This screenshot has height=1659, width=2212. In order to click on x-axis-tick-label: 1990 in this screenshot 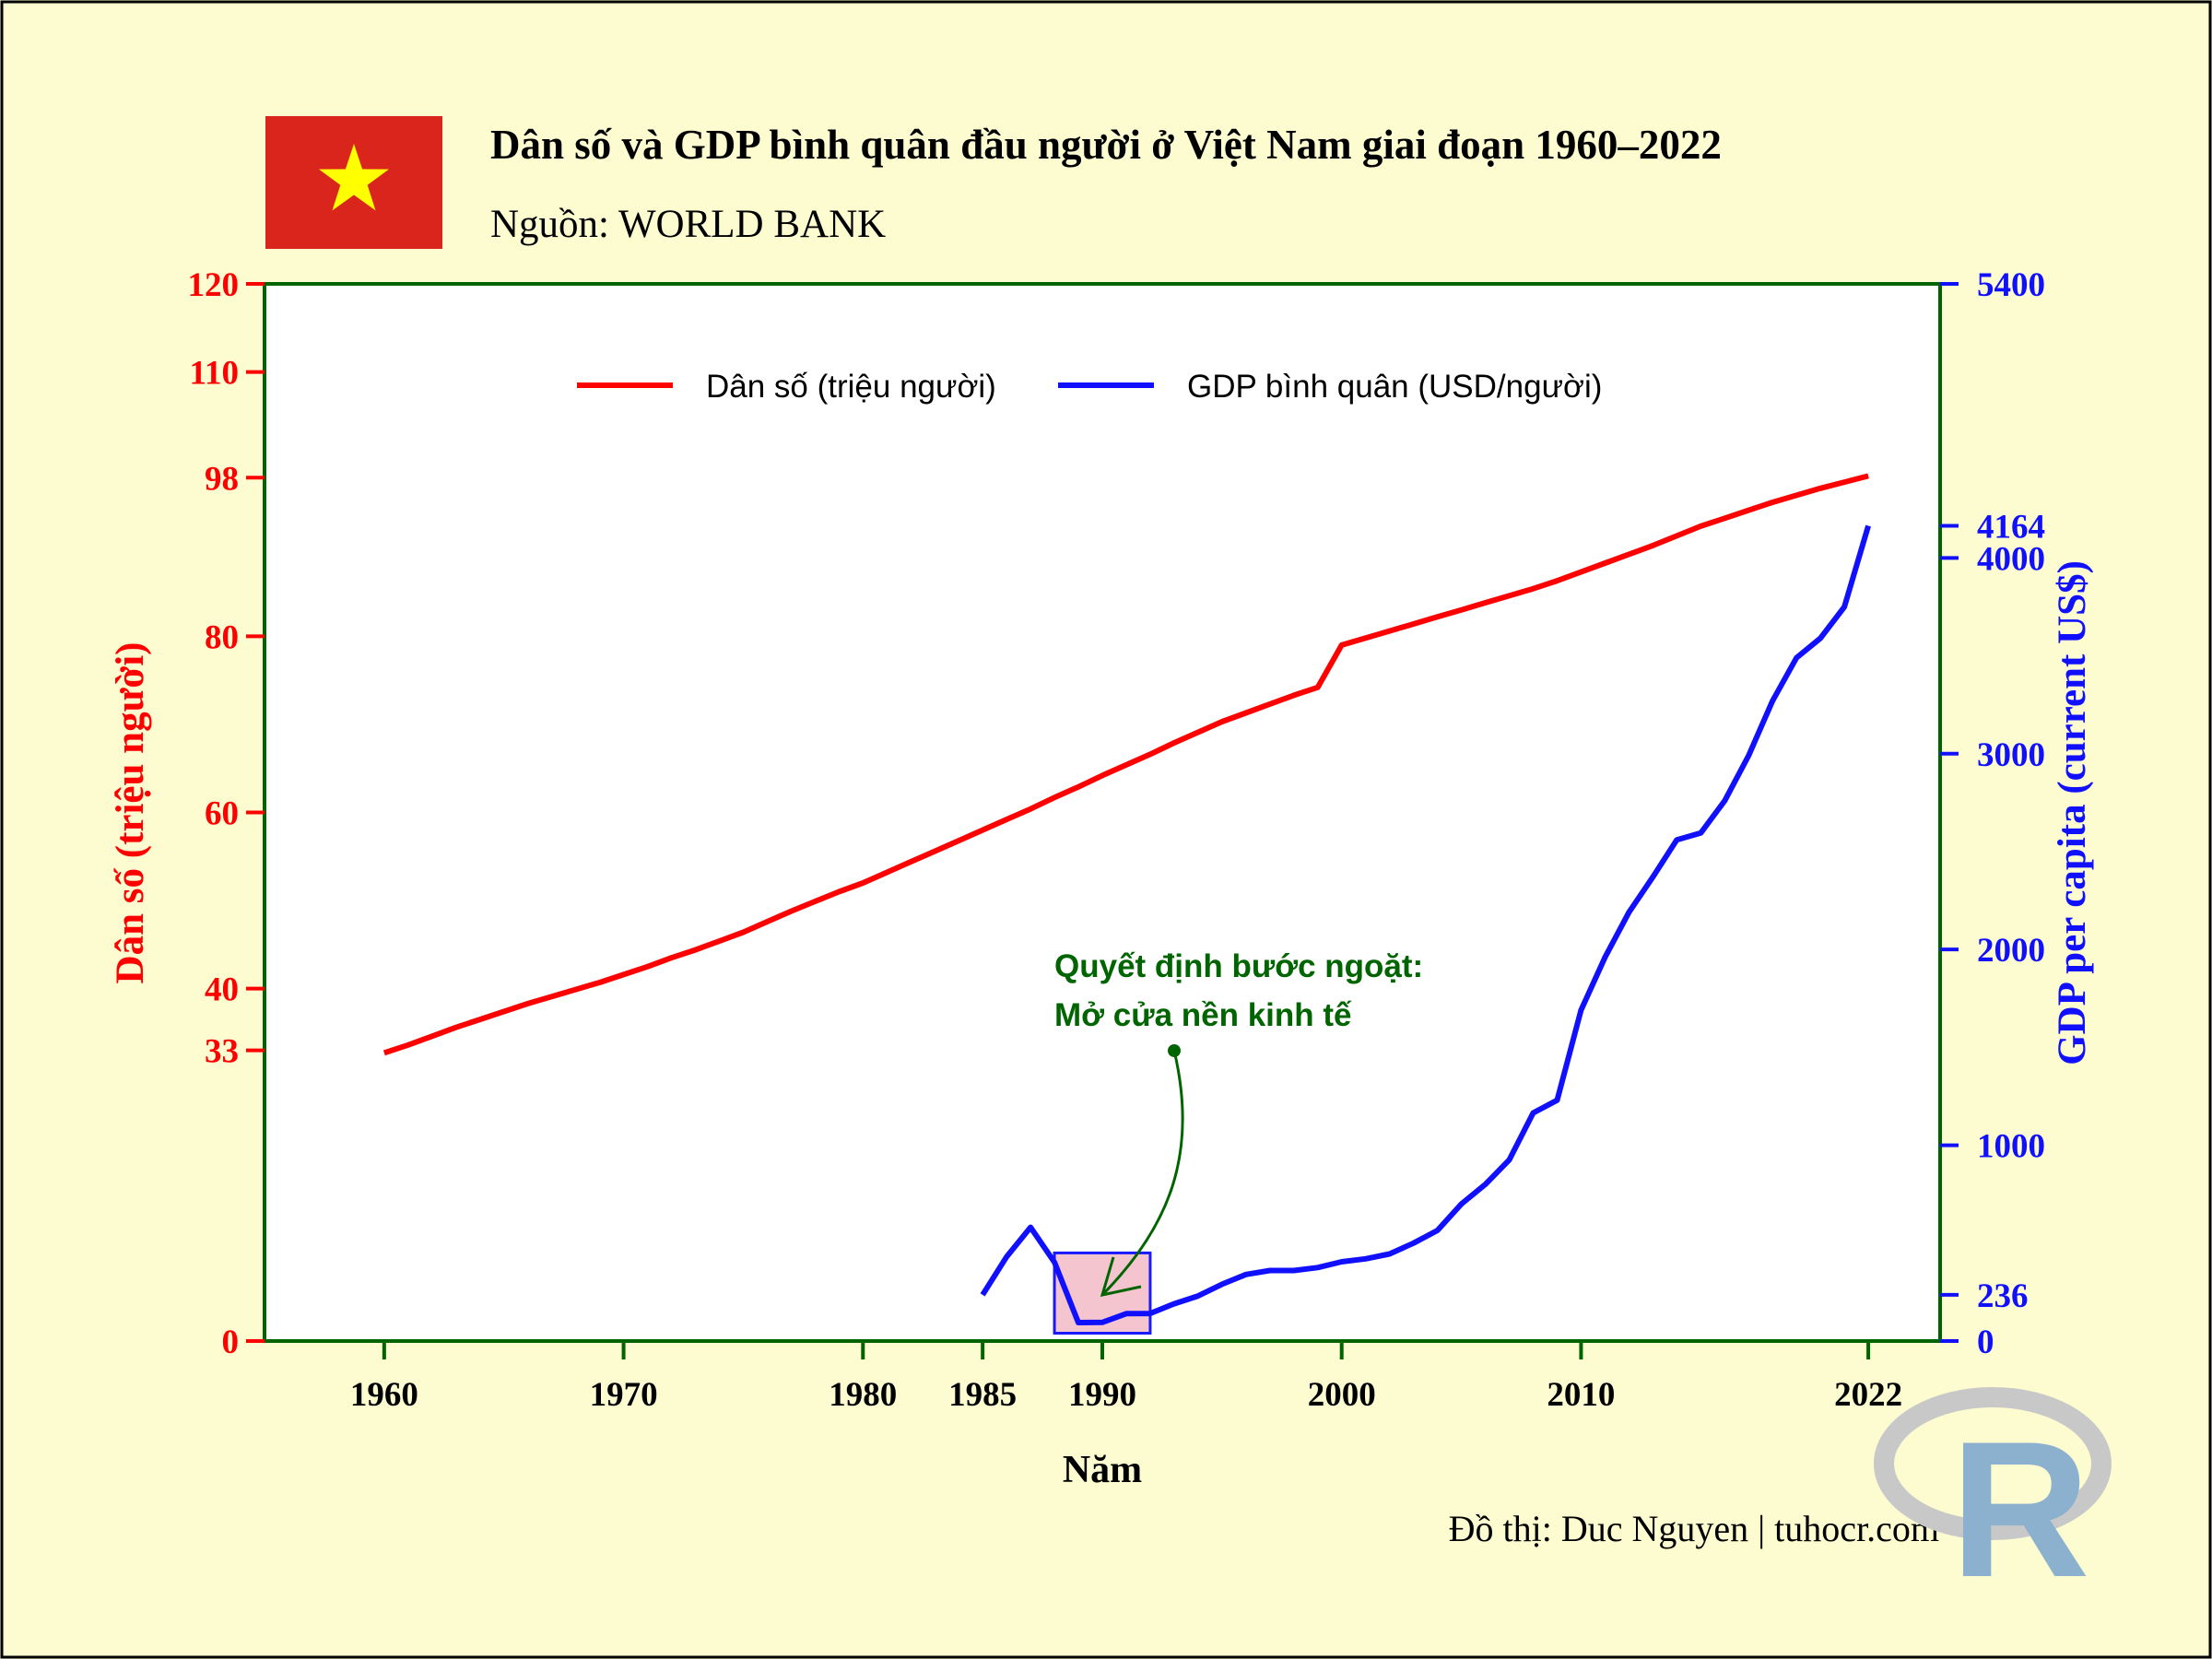, I will do `click(1102, 1395)`.